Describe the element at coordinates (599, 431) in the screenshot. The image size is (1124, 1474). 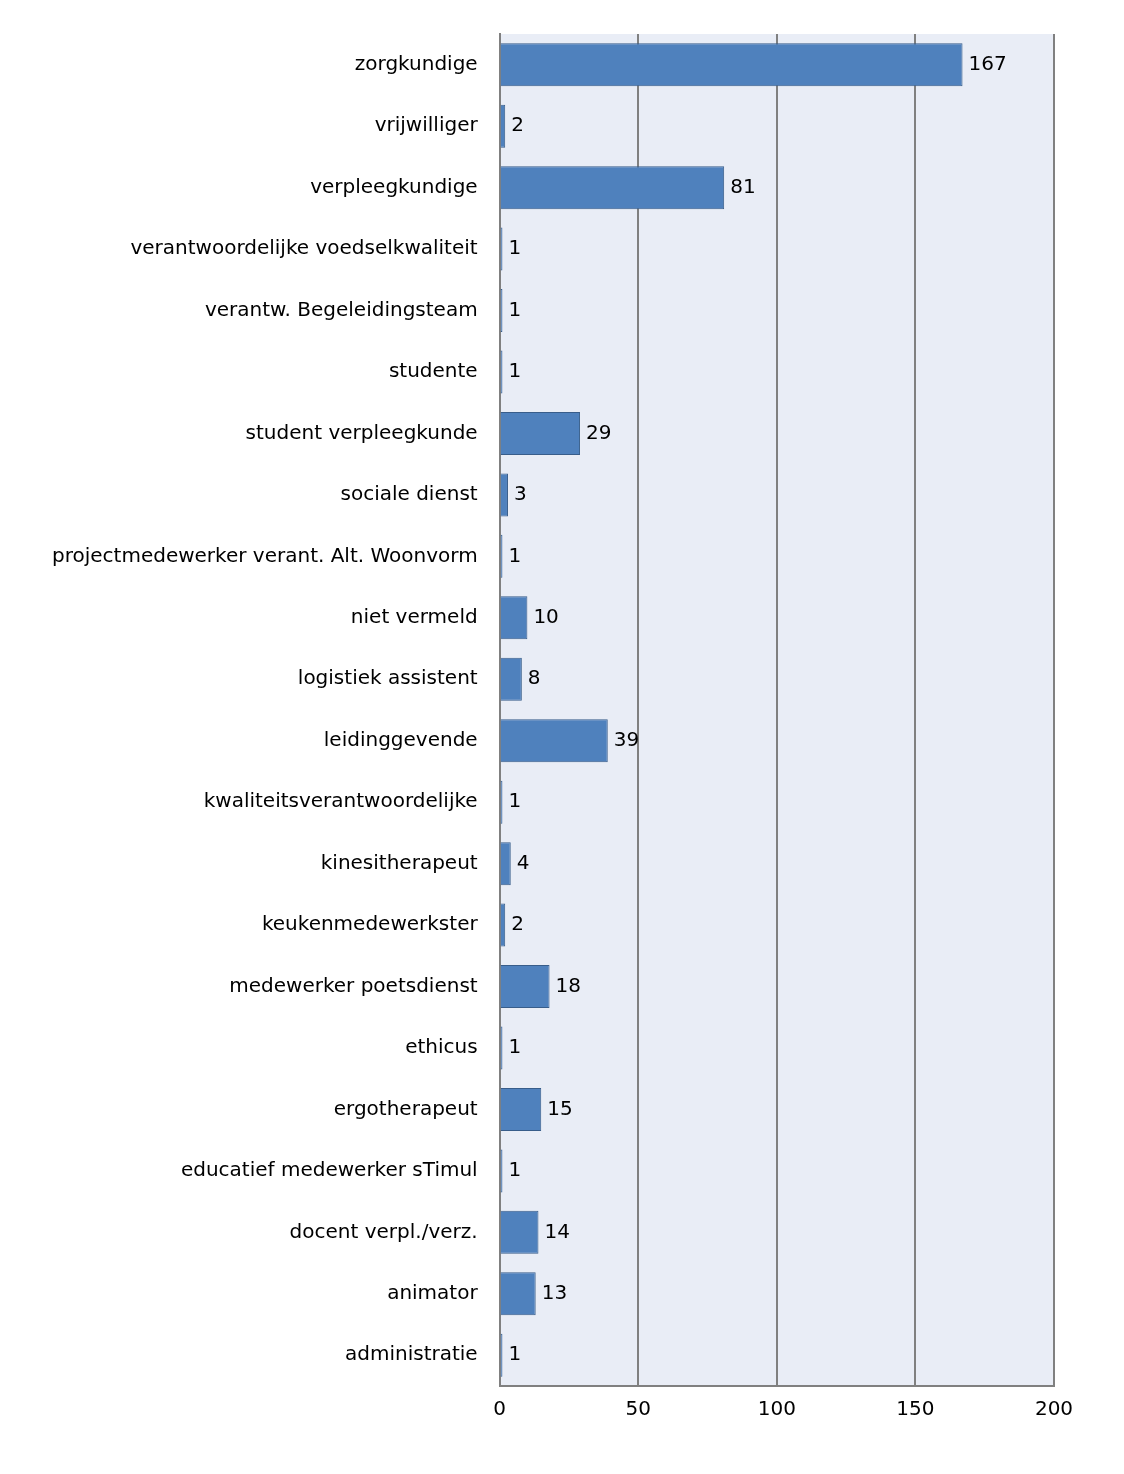
I see `data-label: 29` at that location.